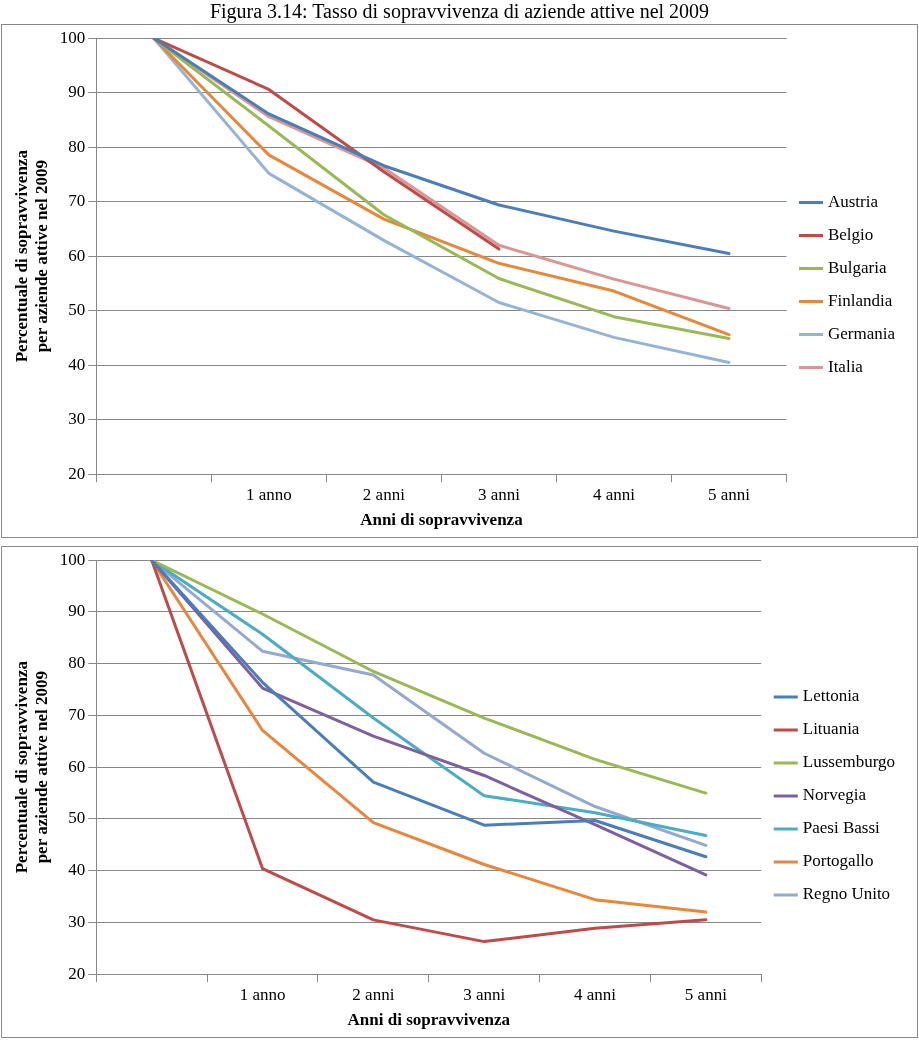  Describe the element at coordinates (838, 861) in the screenshot. I see `legend-label: Portogallo` at that location.